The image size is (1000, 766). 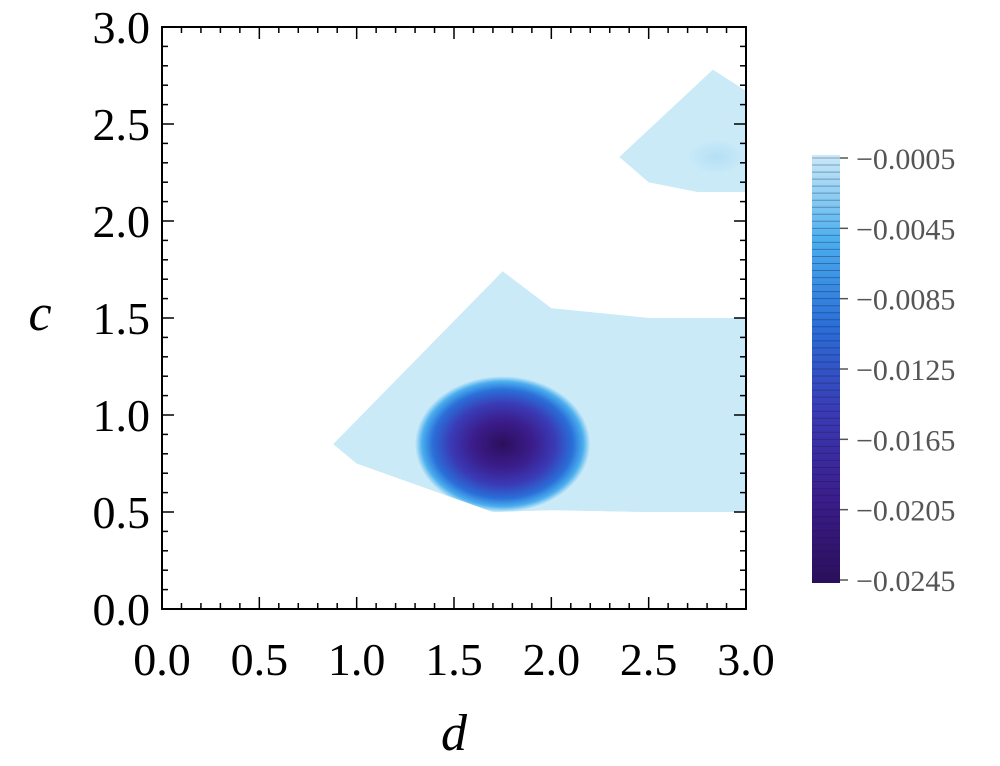 I want to click on x-tick-labels: 0.0 0.5 1.0 1.5 2.0 2.5 3.0, so click(x=454, y=659).